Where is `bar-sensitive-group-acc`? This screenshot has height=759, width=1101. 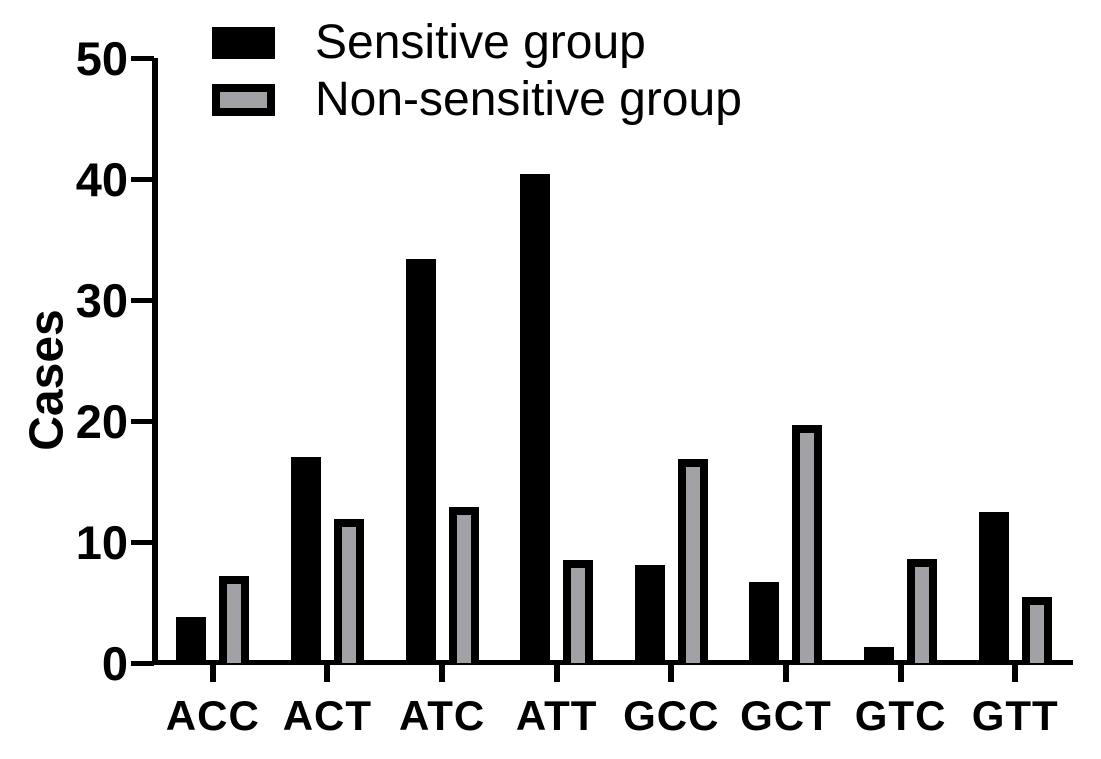
bar-sensitive-group-acc is located at coordinates (191, 640).